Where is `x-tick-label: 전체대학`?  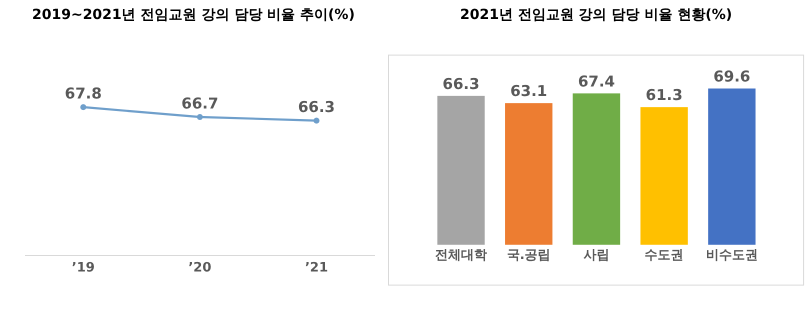
x-tick-label: 전체대학 is located at coordinates (461, 255).